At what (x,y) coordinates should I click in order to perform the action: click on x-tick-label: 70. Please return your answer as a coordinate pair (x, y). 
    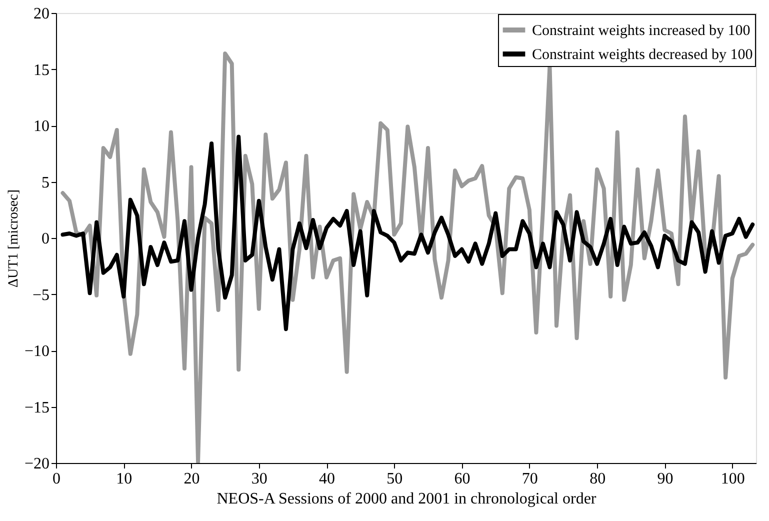
    Looking at the image, I should click on (530, 479).